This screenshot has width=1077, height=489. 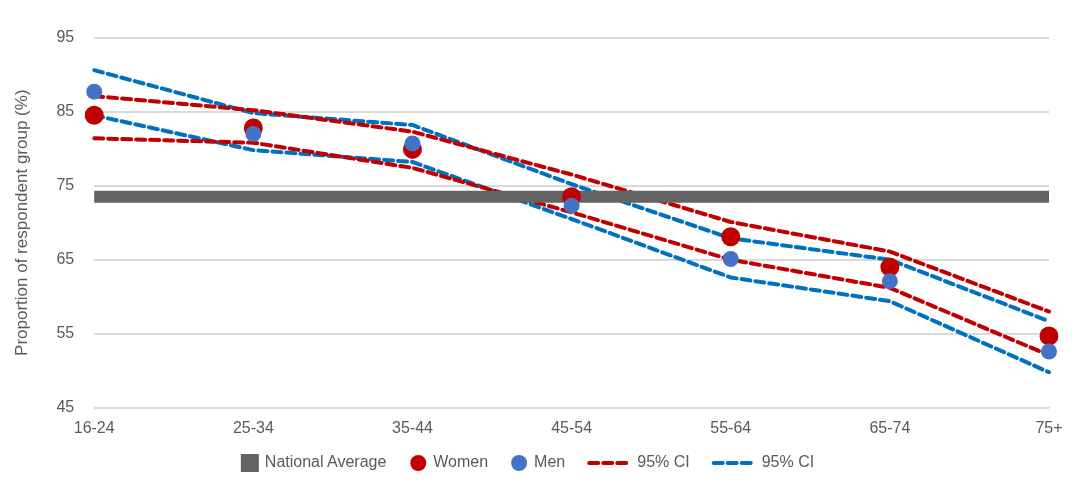 I want to click on y-tick-label: 55, so click(x=65, y=333).